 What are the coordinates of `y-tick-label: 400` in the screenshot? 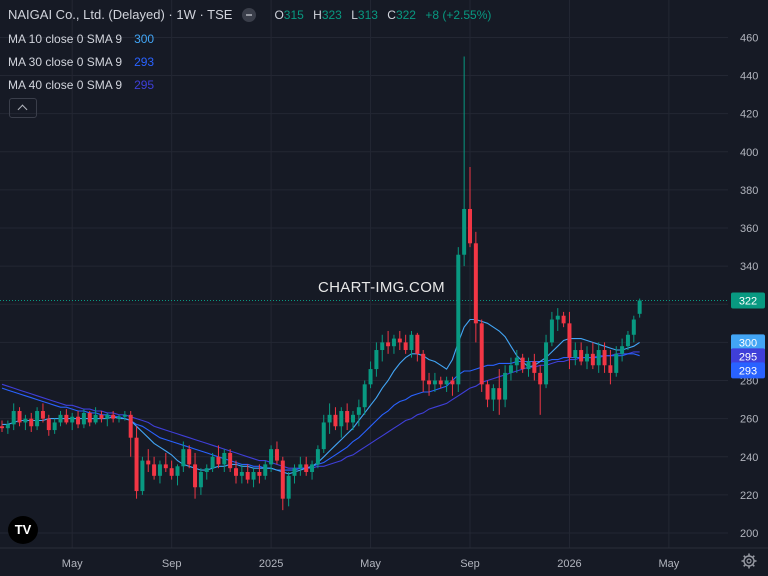 It's located at (749, 153).